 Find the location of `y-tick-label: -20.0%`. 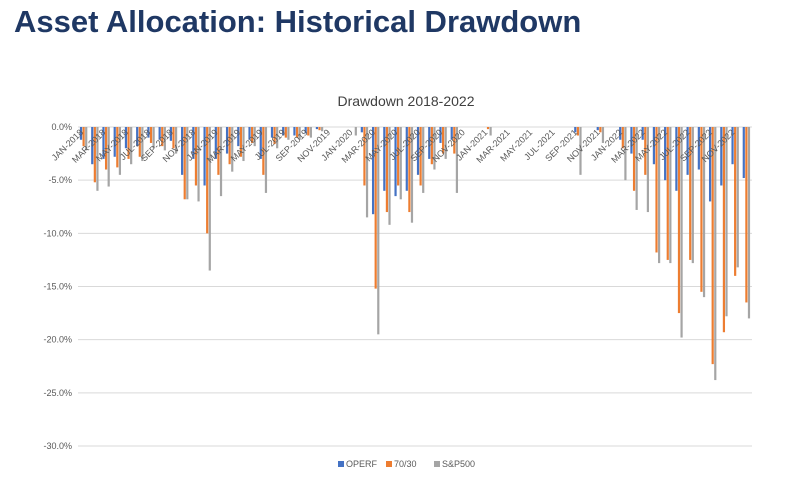

y-tick-label: -20.0% is located at coordinates (57, 340).